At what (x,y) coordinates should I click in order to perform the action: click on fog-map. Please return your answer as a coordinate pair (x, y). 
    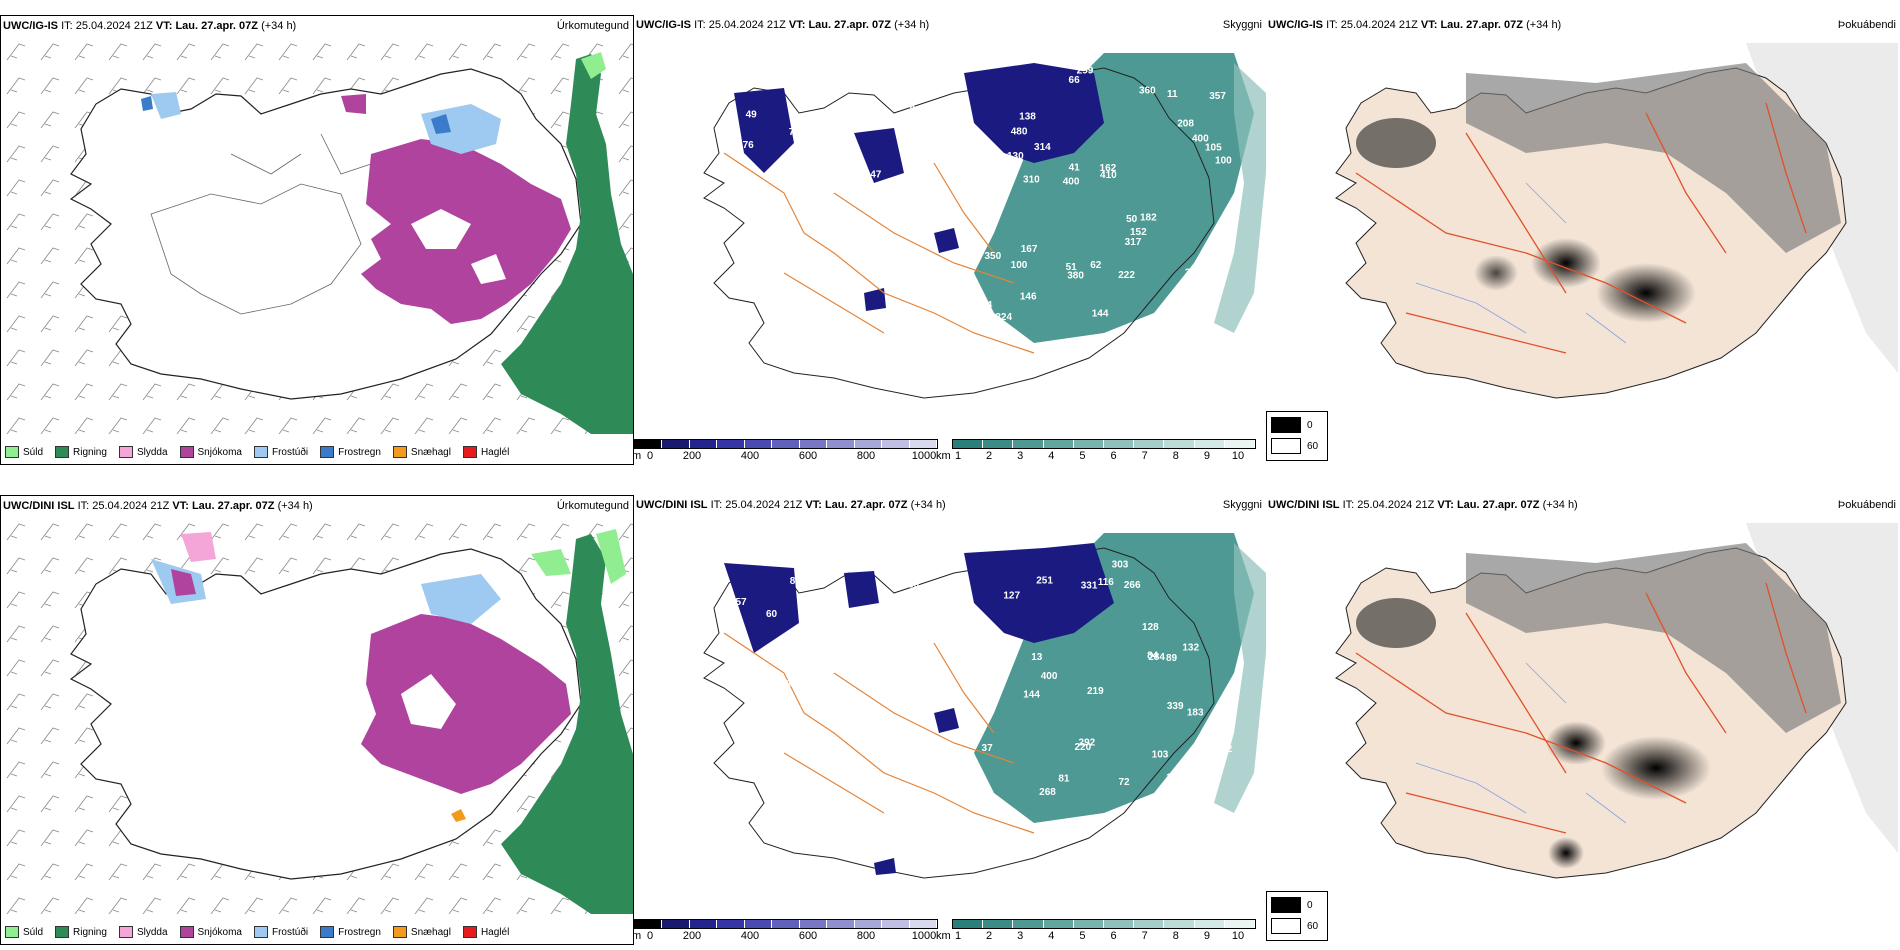
    Looking at the image, I should click on (1616, 221).